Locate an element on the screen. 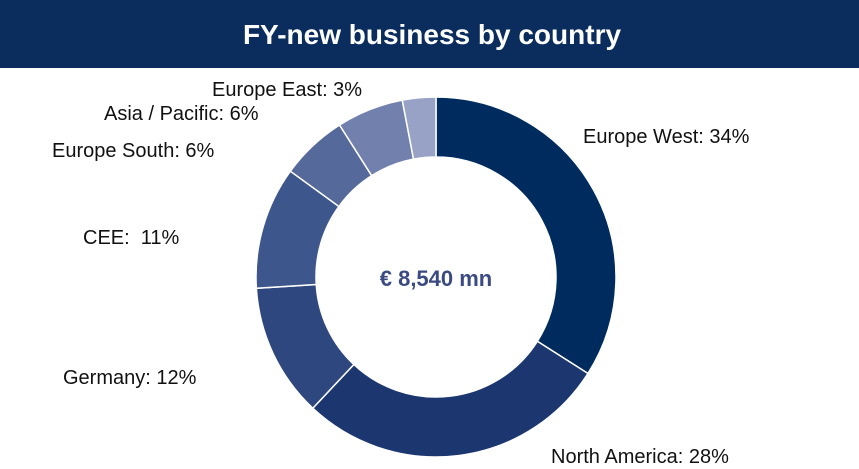  slice-label: Asia / Pacific: 6% is located at coordinates (181, 114).